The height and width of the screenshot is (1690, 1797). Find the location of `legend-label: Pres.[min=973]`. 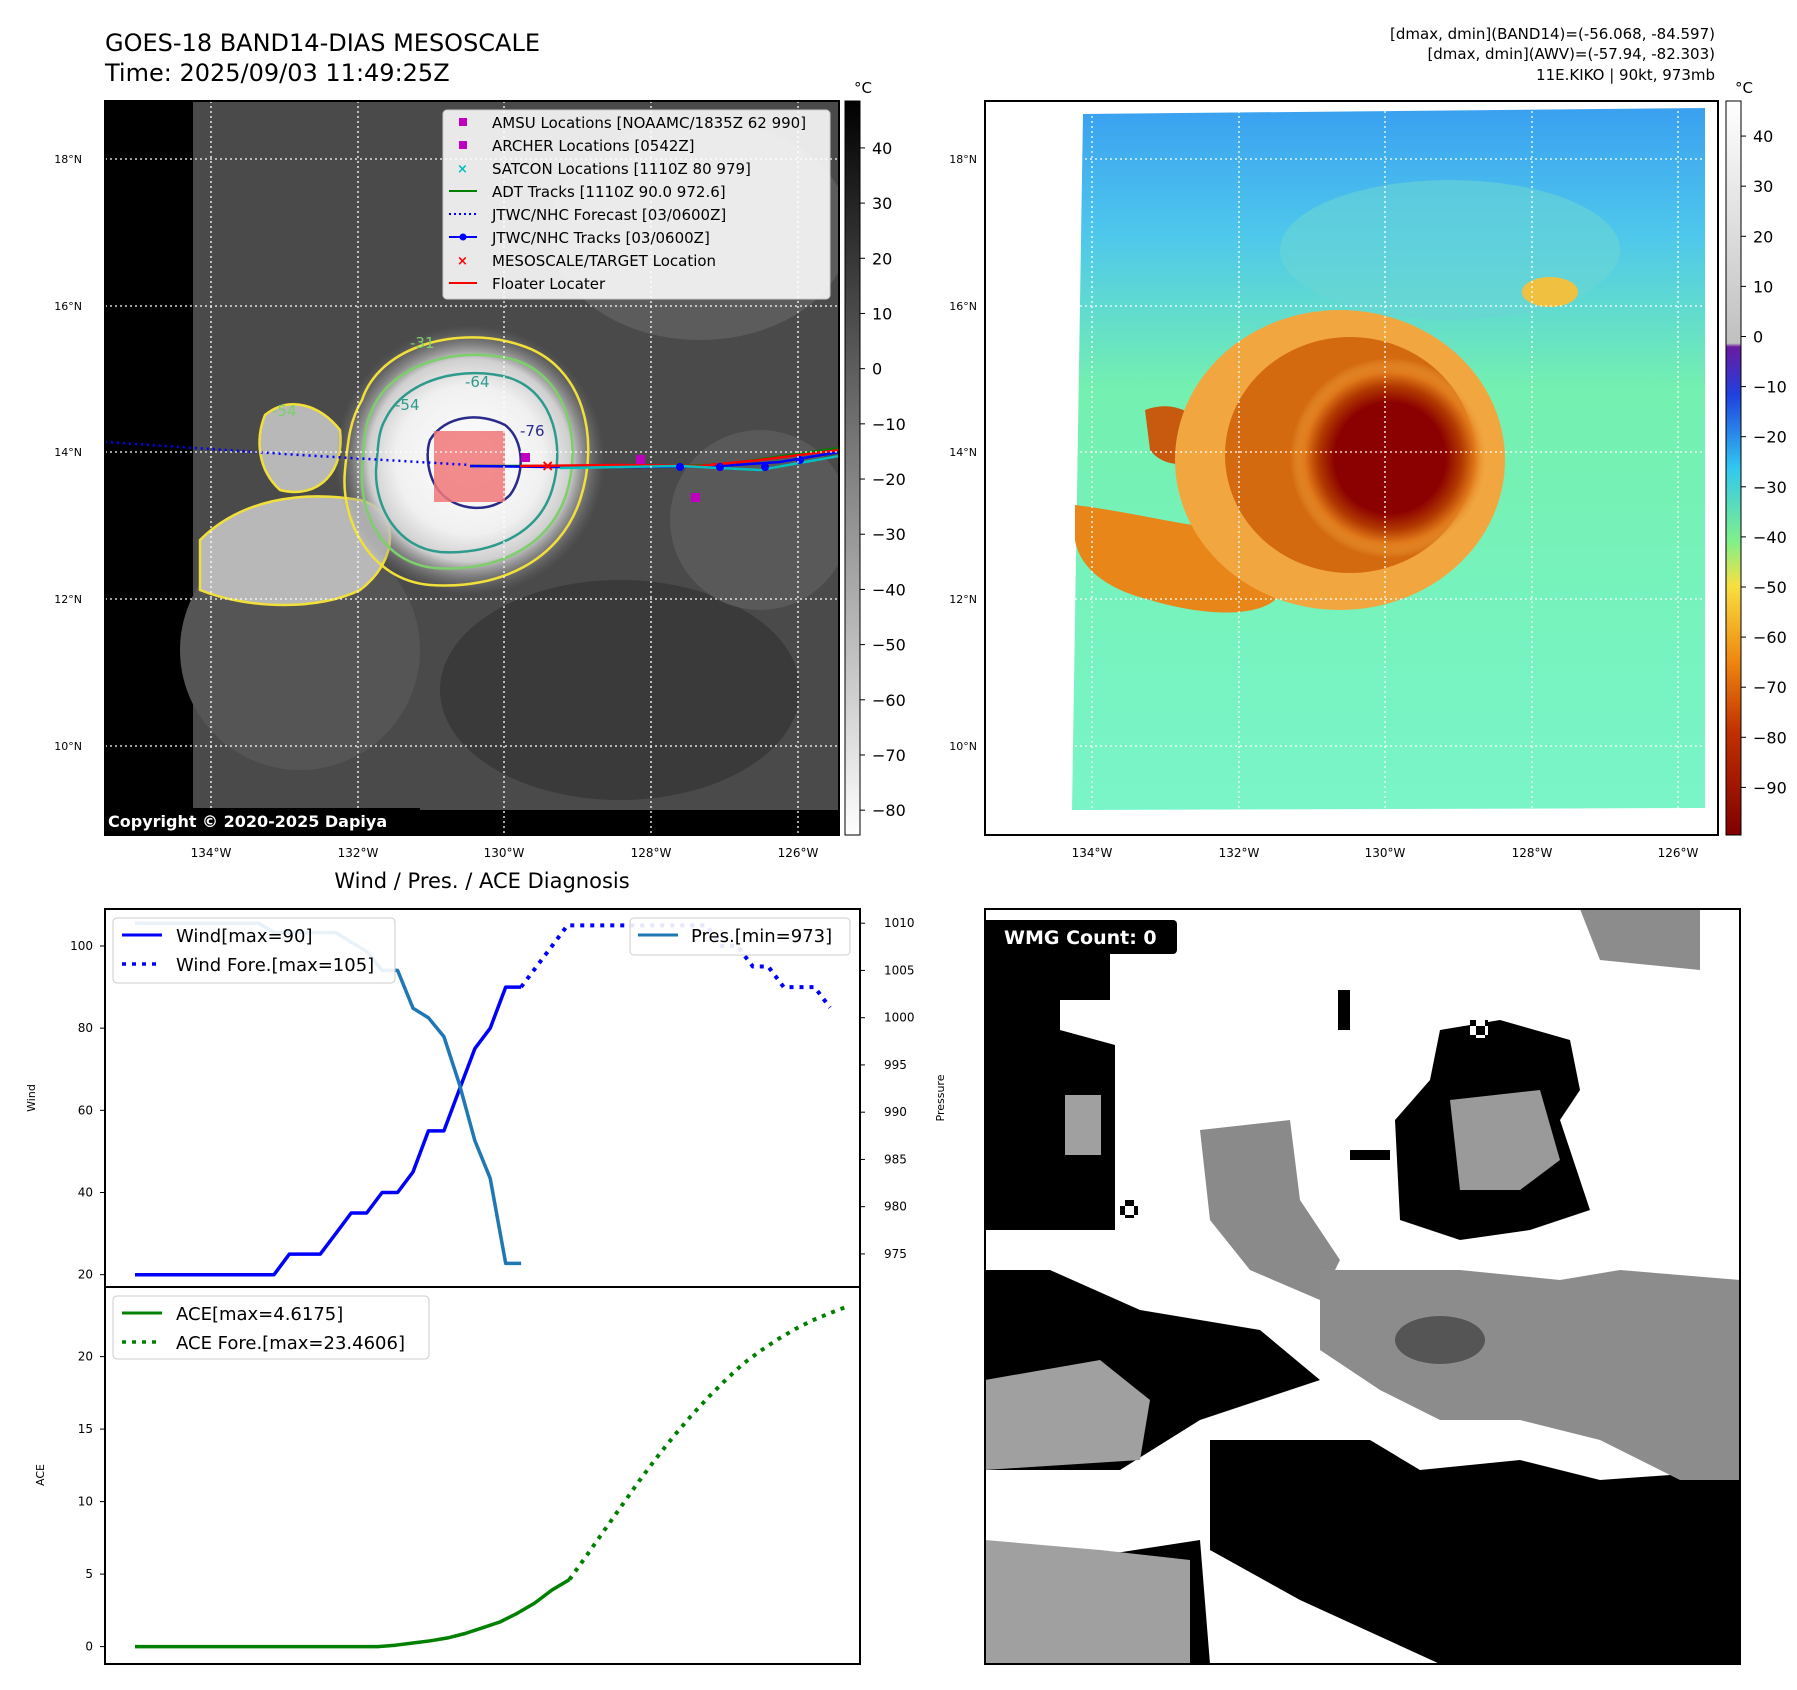

legend-label: Pres.[min=973] is located at coordinates (761, 936).